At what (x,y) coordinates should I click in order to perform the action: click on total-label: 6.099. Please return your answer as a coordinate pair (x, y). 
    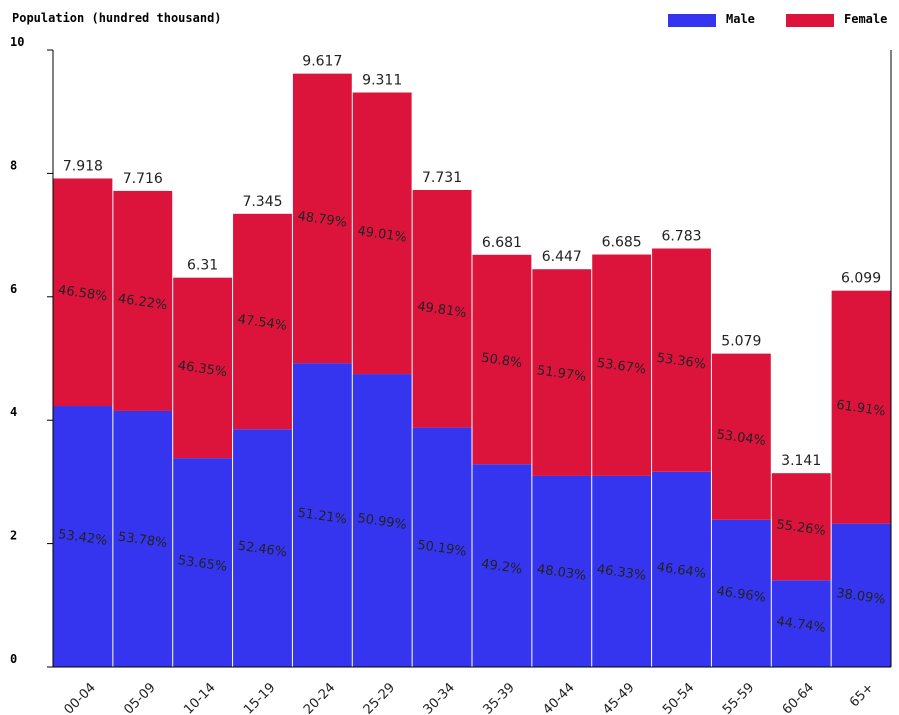
    Looking at the image, I should click on (861, 279).